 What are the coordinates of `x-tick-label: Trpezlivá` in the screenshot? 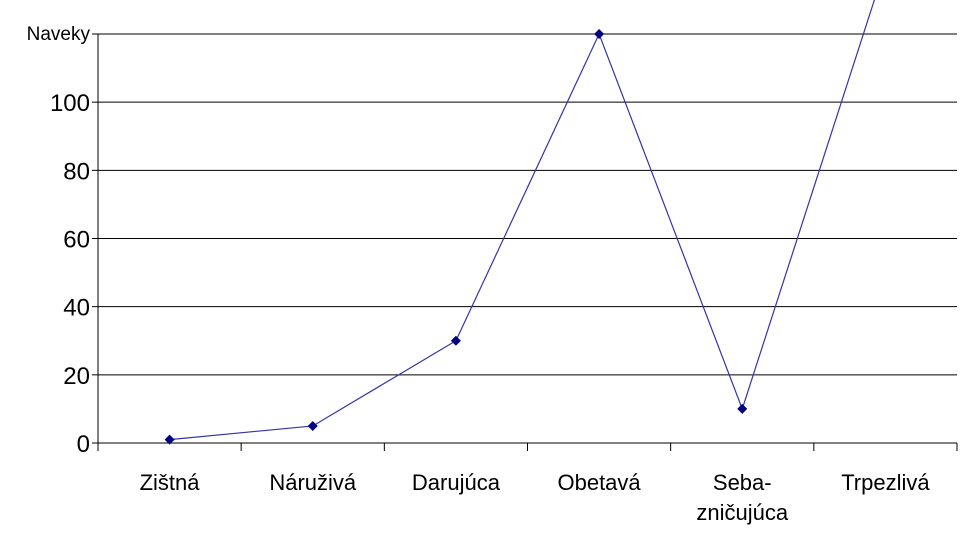 It's located at (885, 482).